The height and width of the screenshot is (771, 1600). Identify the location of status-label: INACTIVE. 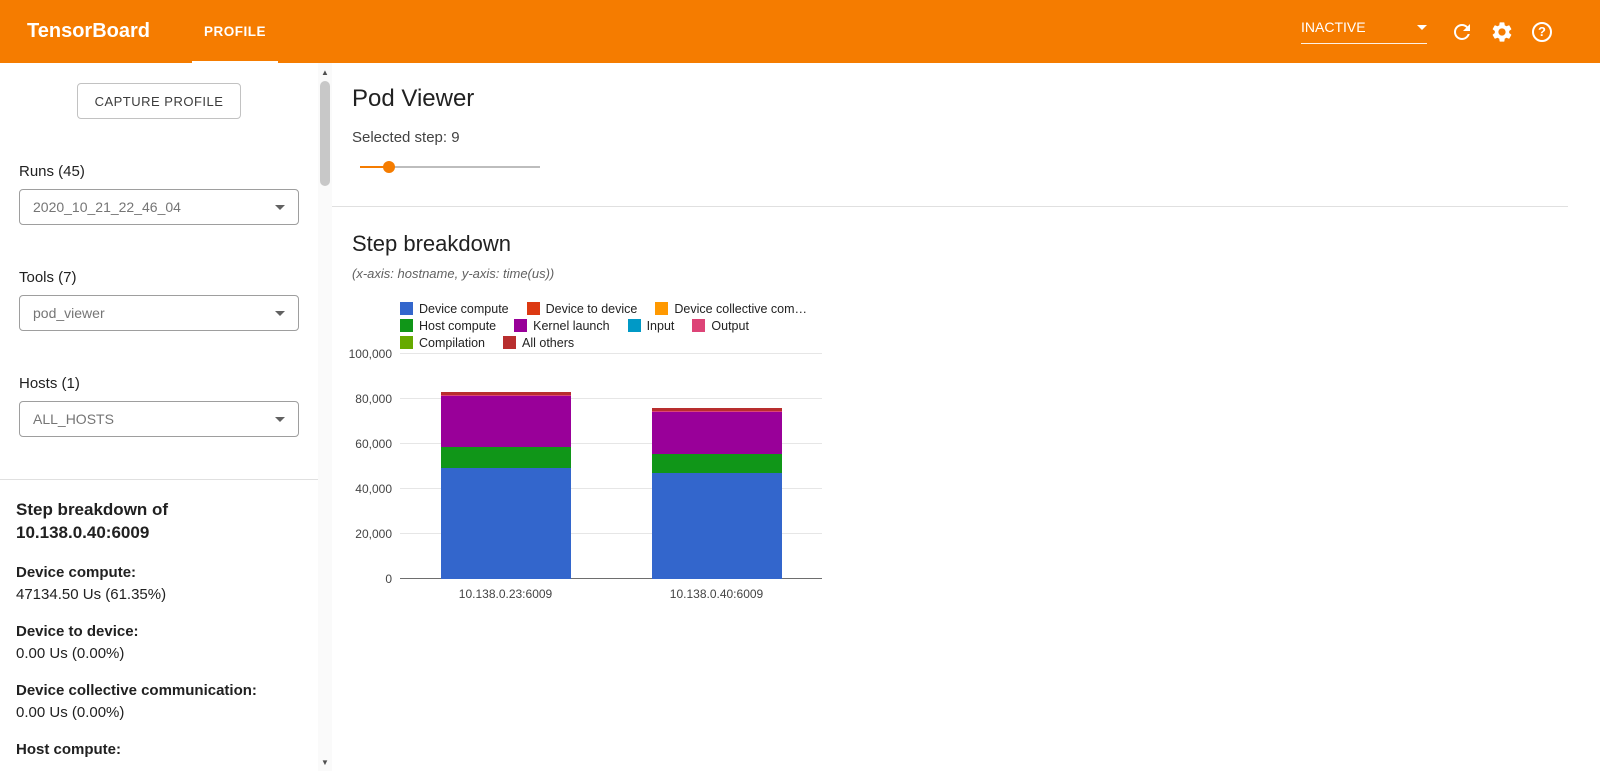
(1333, 27).